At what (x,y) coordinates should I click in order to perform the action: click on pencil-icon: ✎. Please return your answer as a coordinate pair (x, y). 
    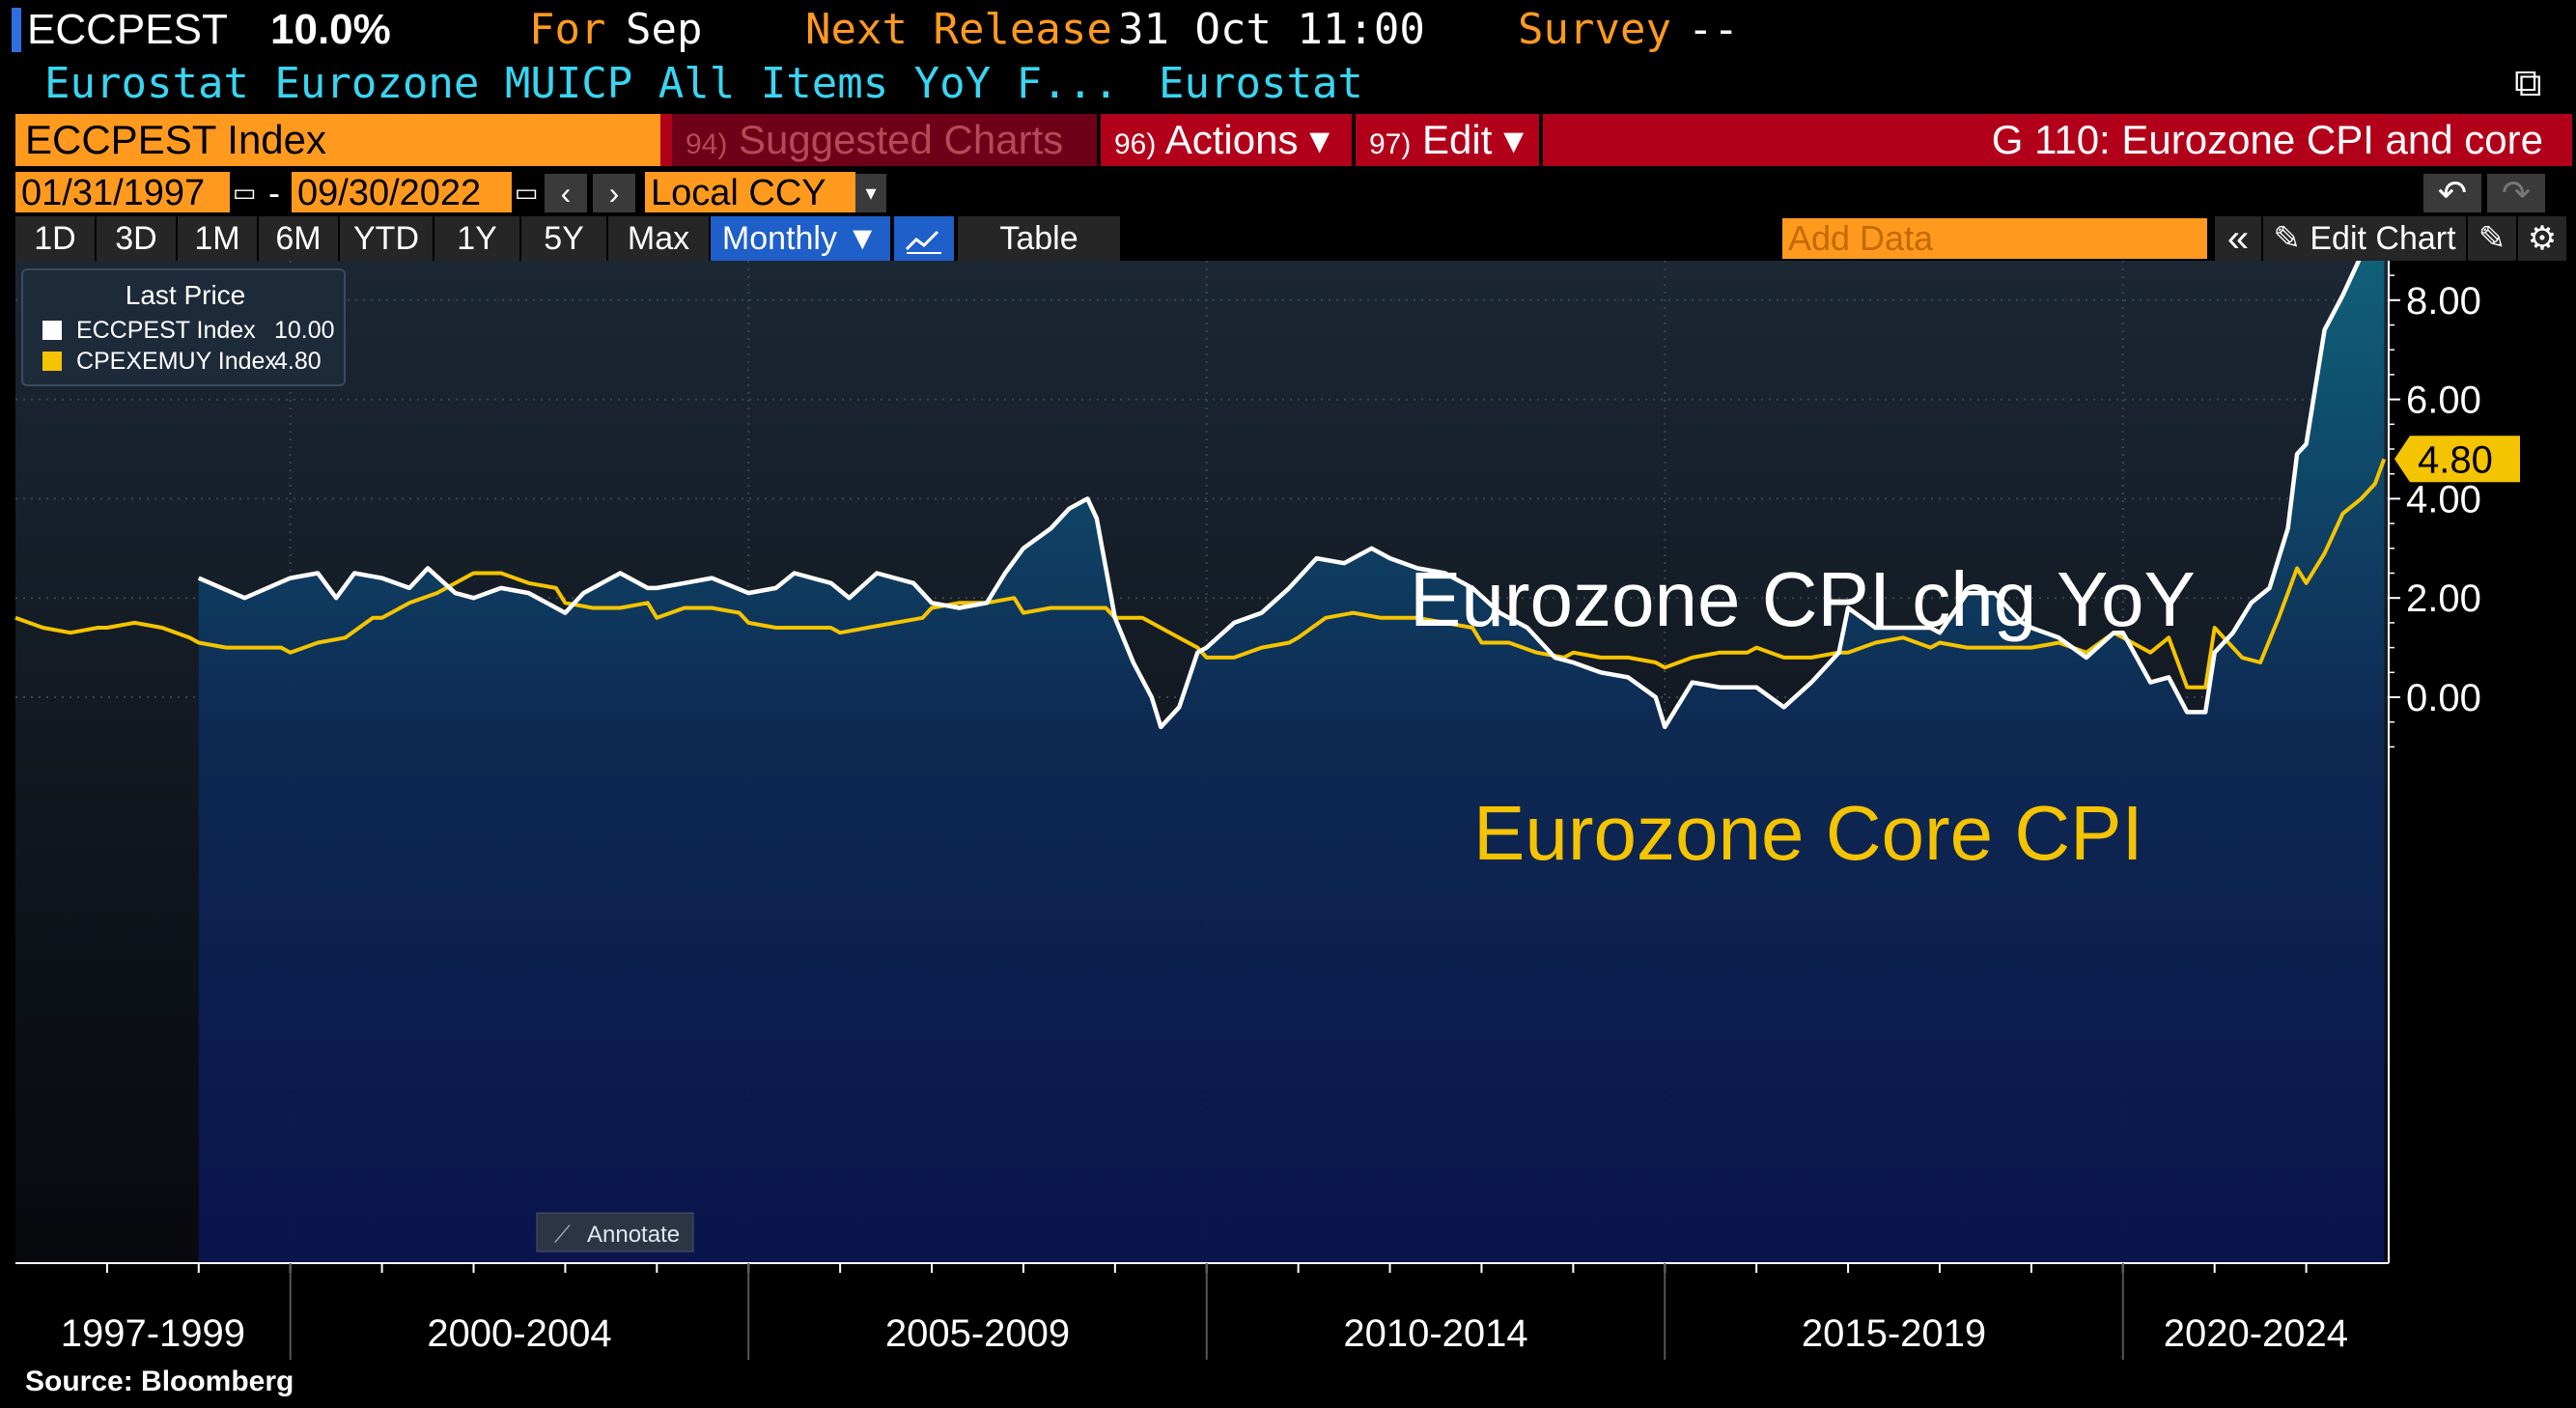
    Looking at the image, I should click on (2287, 238).